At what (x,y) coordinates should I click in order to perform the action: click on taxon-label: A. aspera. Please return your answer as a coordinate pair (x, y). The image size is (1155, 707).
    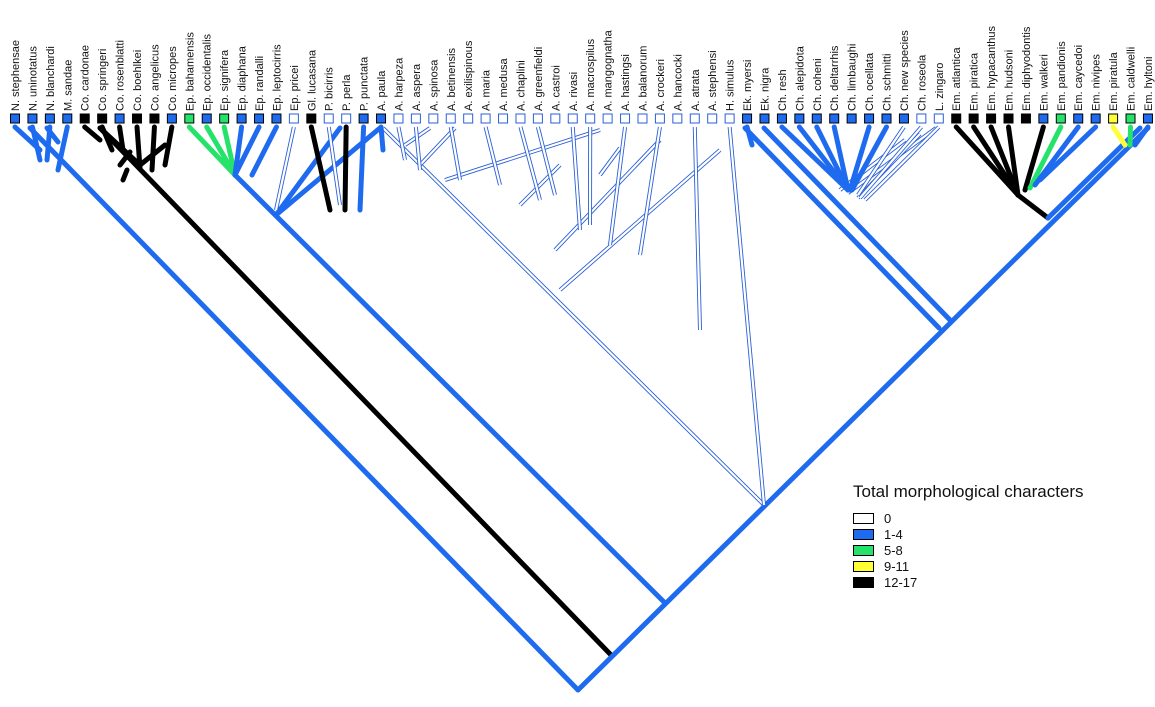
    Looking at the image, I should click on (417, 87).